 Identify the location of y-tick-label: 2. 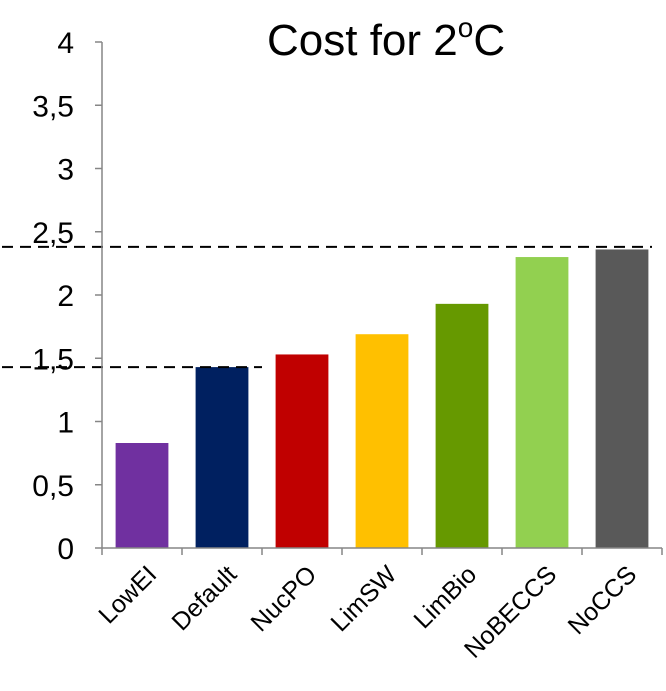
(65, 296).